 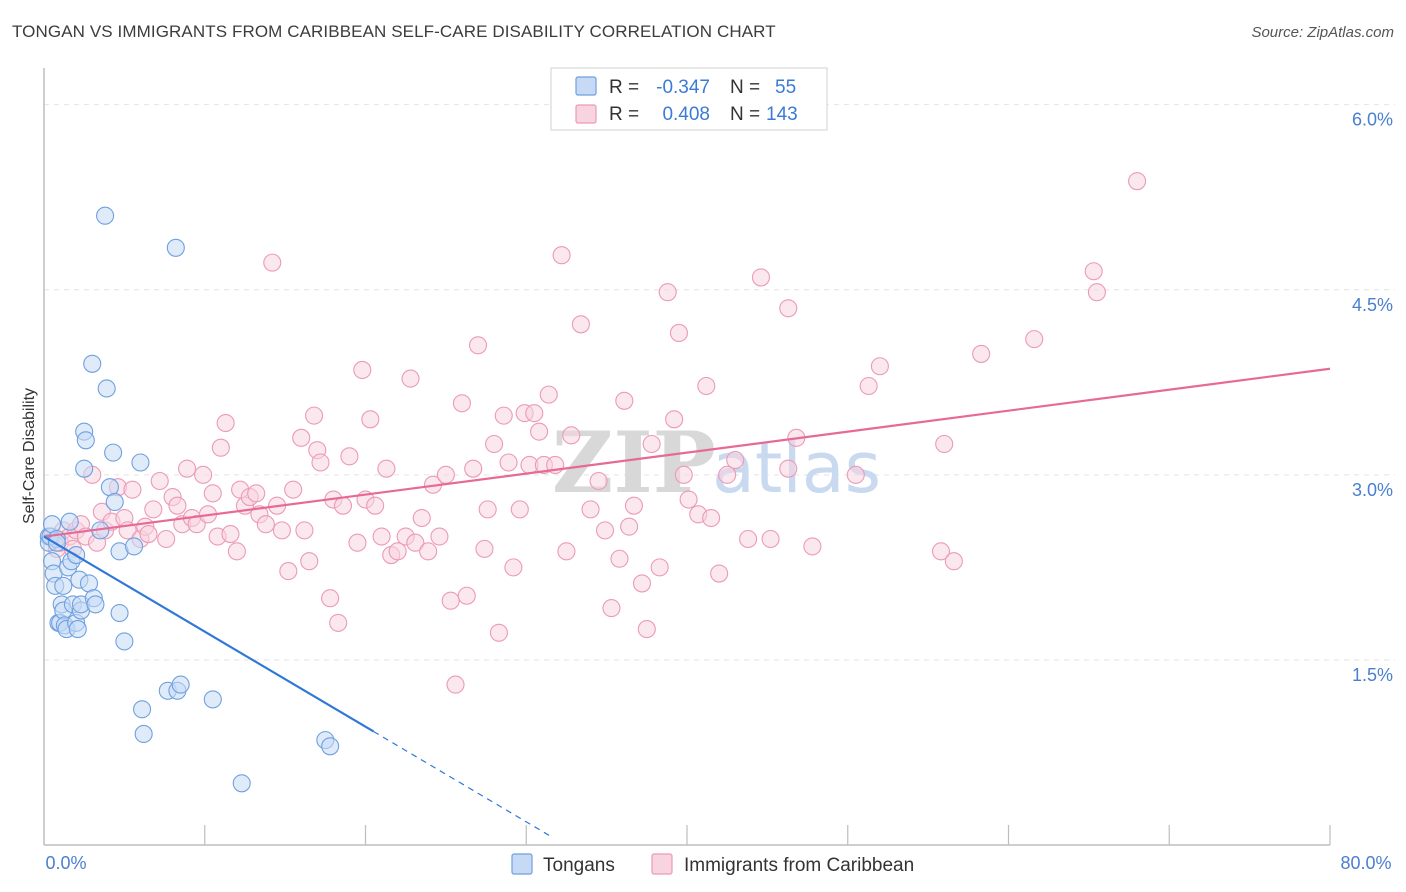 I want to click on tongan-points, so click(x=189, y=499).